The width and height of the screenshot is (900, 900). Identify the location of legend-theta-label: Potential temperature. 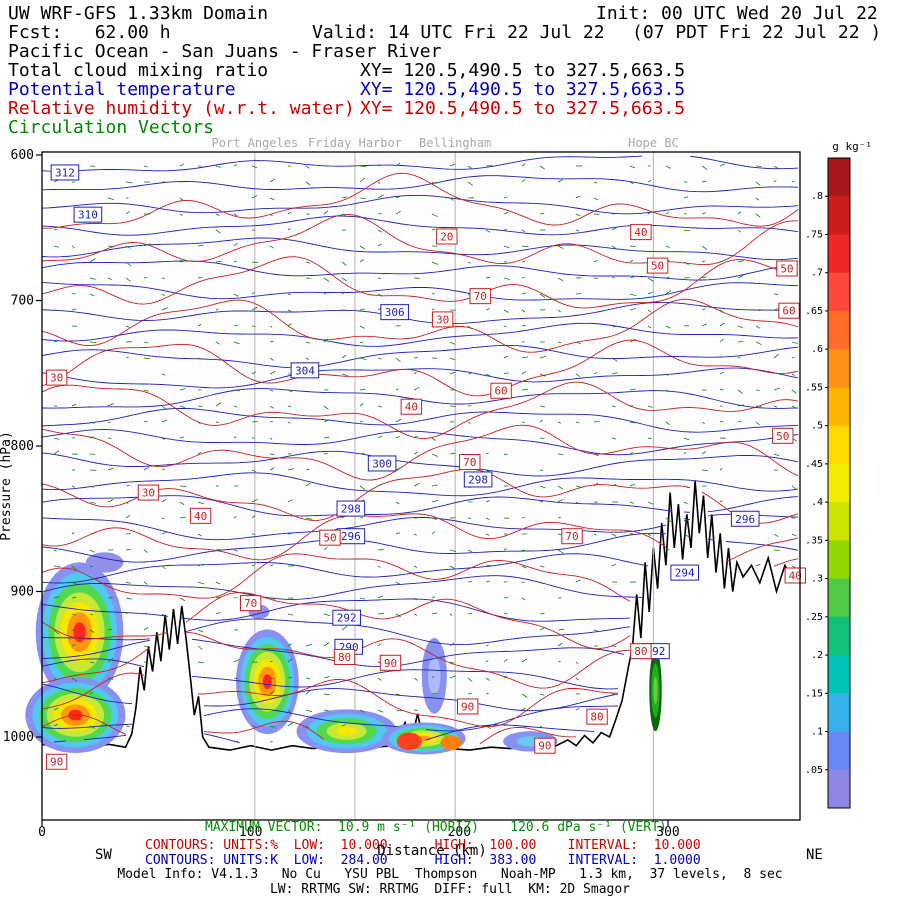
(122, 89).